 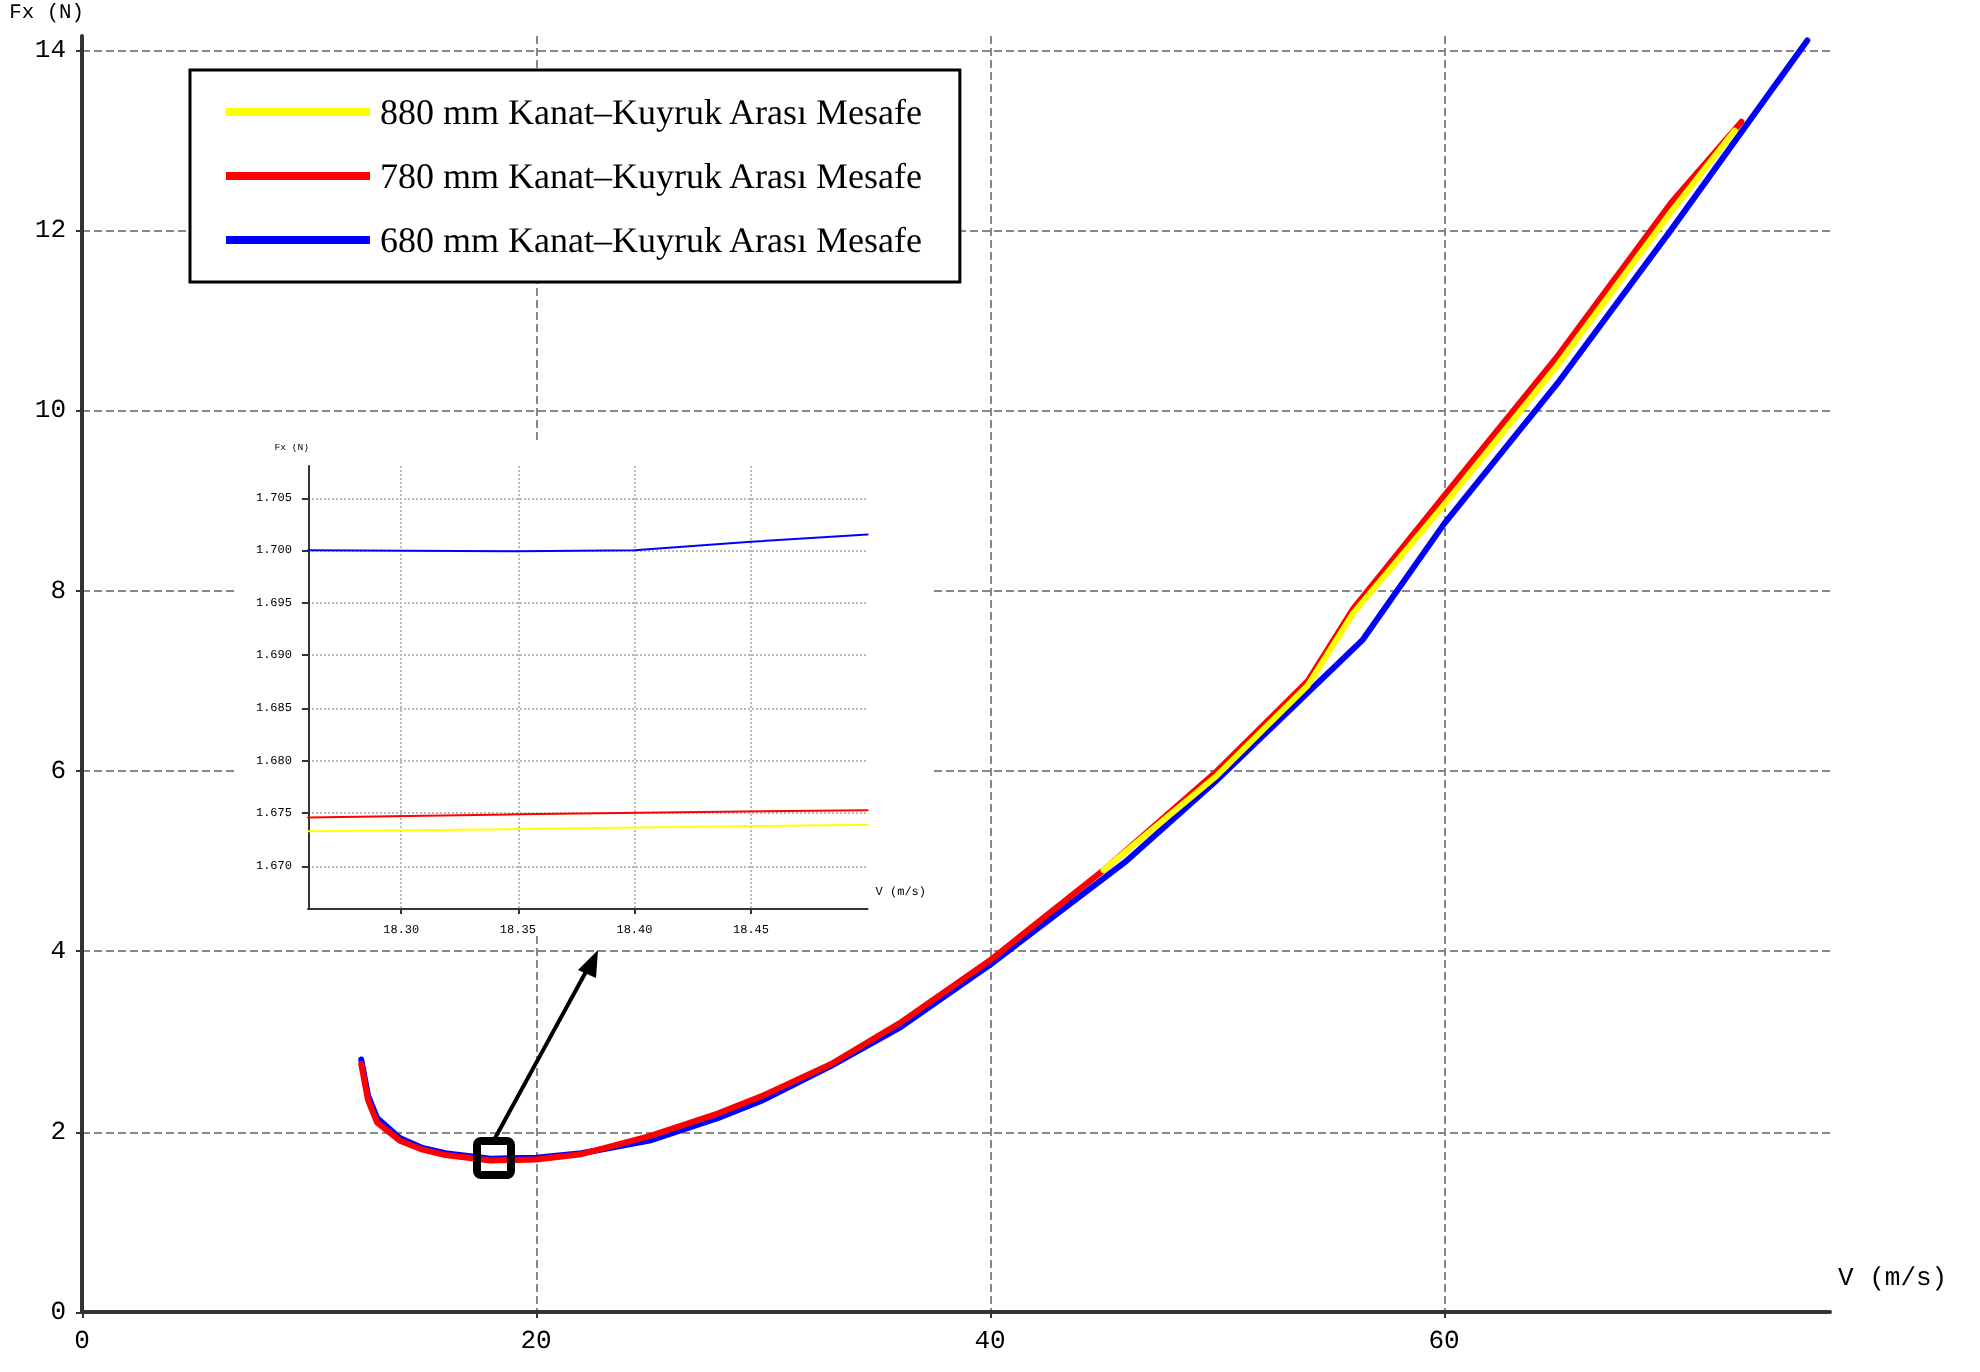 What do you see at coordinates (651, 176) in the screenshot?
I see `legend-label: 780 mm Kanat–Kuyruk Arası Mesafe` at bounding box center [651, 176].